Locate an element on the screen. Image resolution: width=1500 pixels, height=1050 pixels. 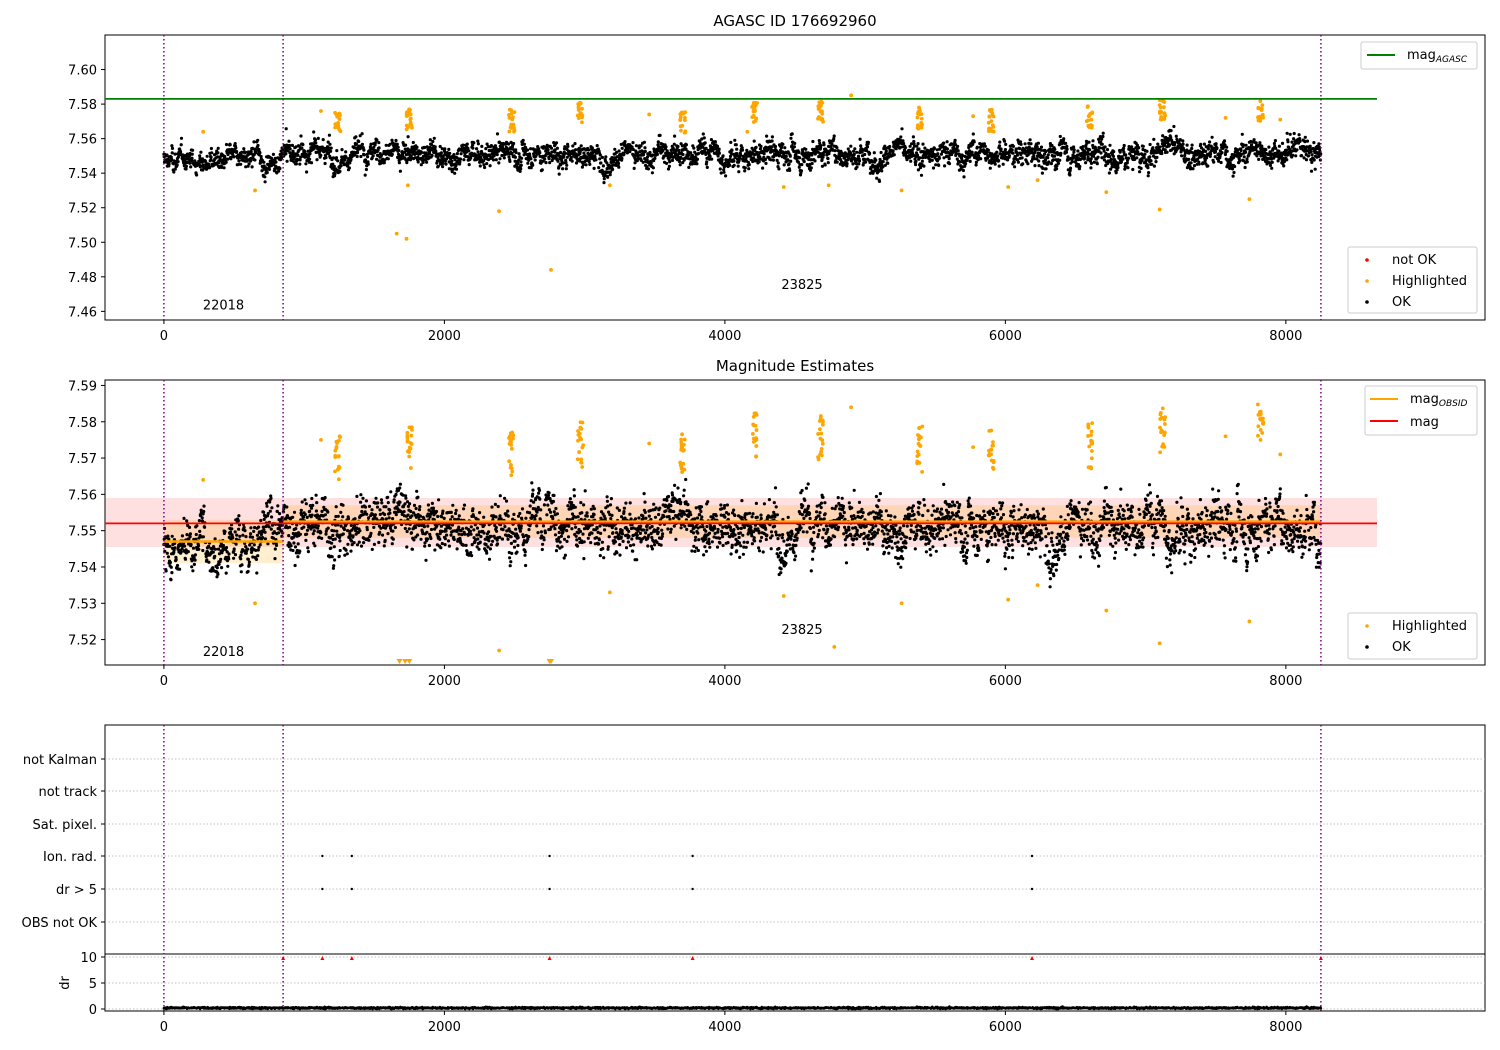
y-axis-agasc: 7.46 7.48 7.50 7.52 7.54 7.56 7.58 7.60 is located at coordinates (86, 192).